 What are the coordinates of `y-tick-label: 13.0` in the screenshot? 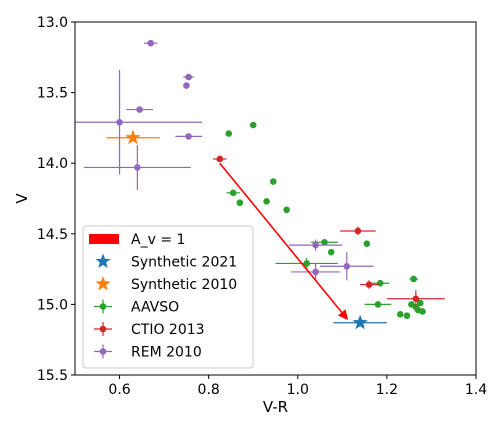 It's located at (52, 23).